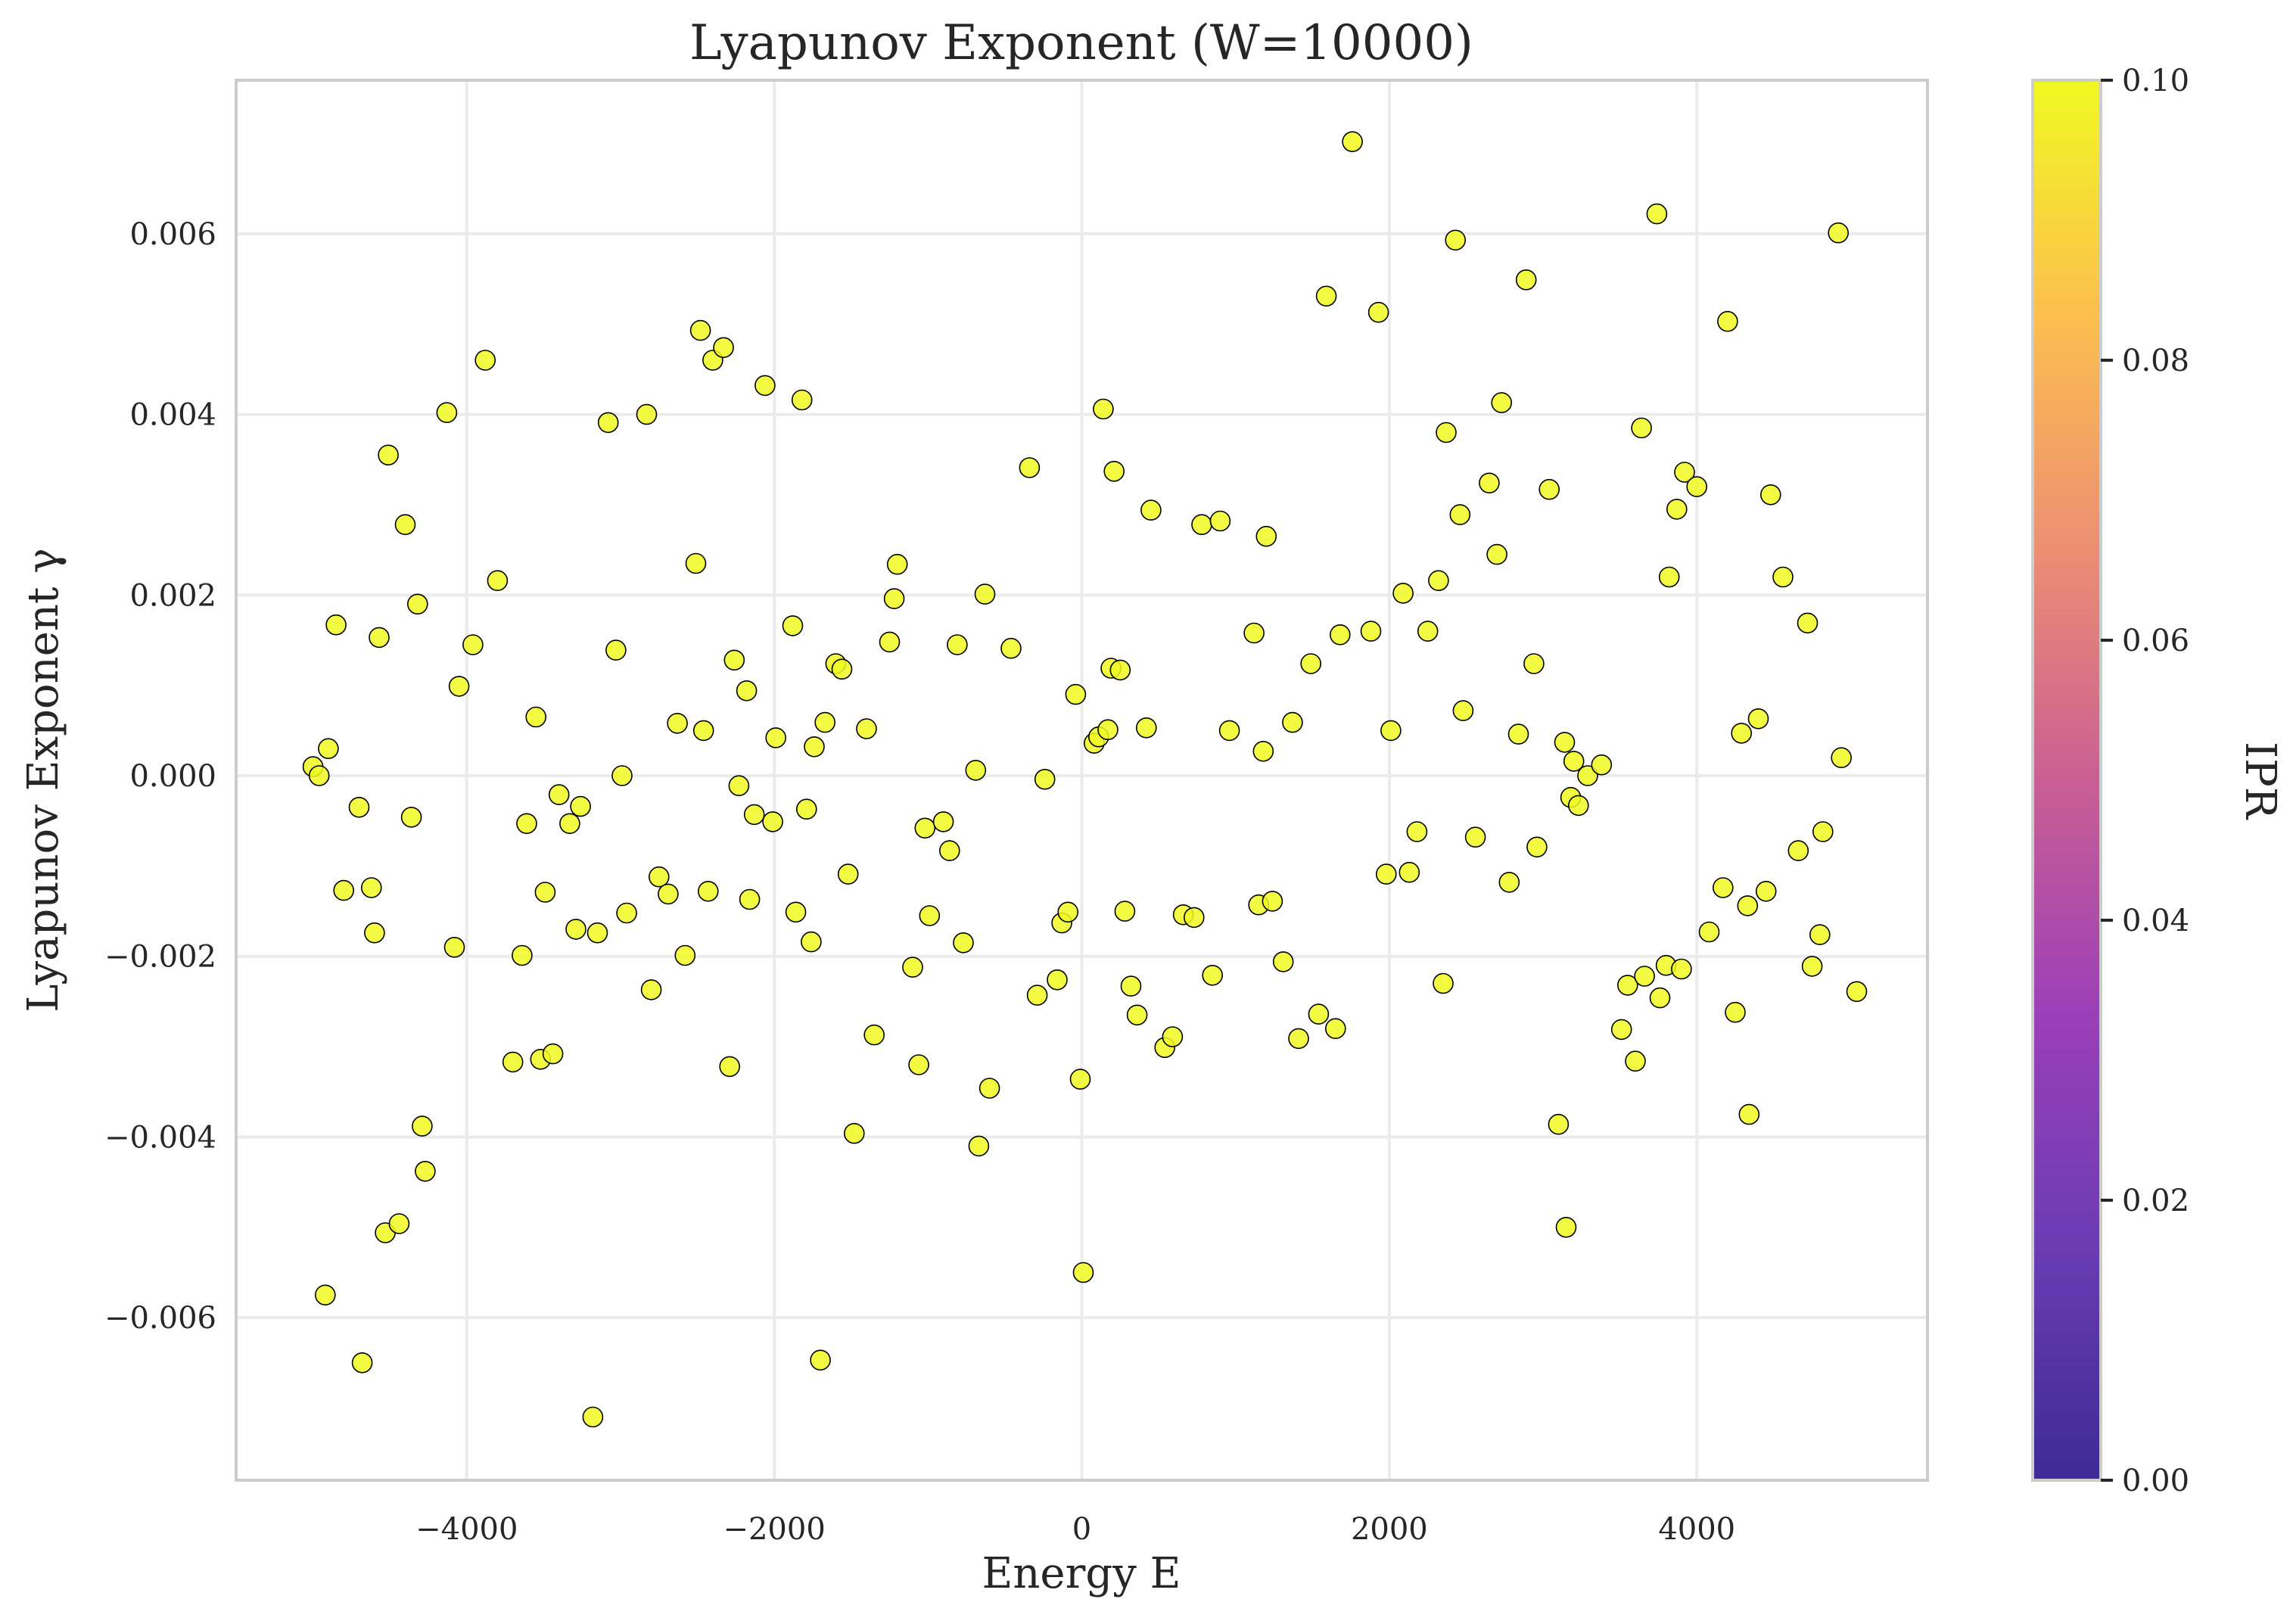  What do you see at coordinates (2066, 780) in the screenshot?
I see `colorbar` at bounding box center [2066, 780].